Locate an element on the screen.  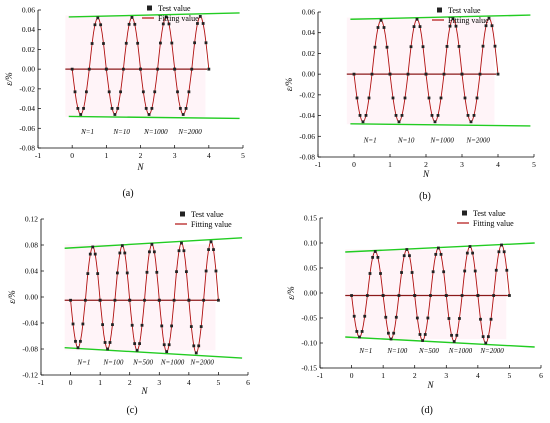
y-tick-label: 0.06 is located at coordinates (28, 10).